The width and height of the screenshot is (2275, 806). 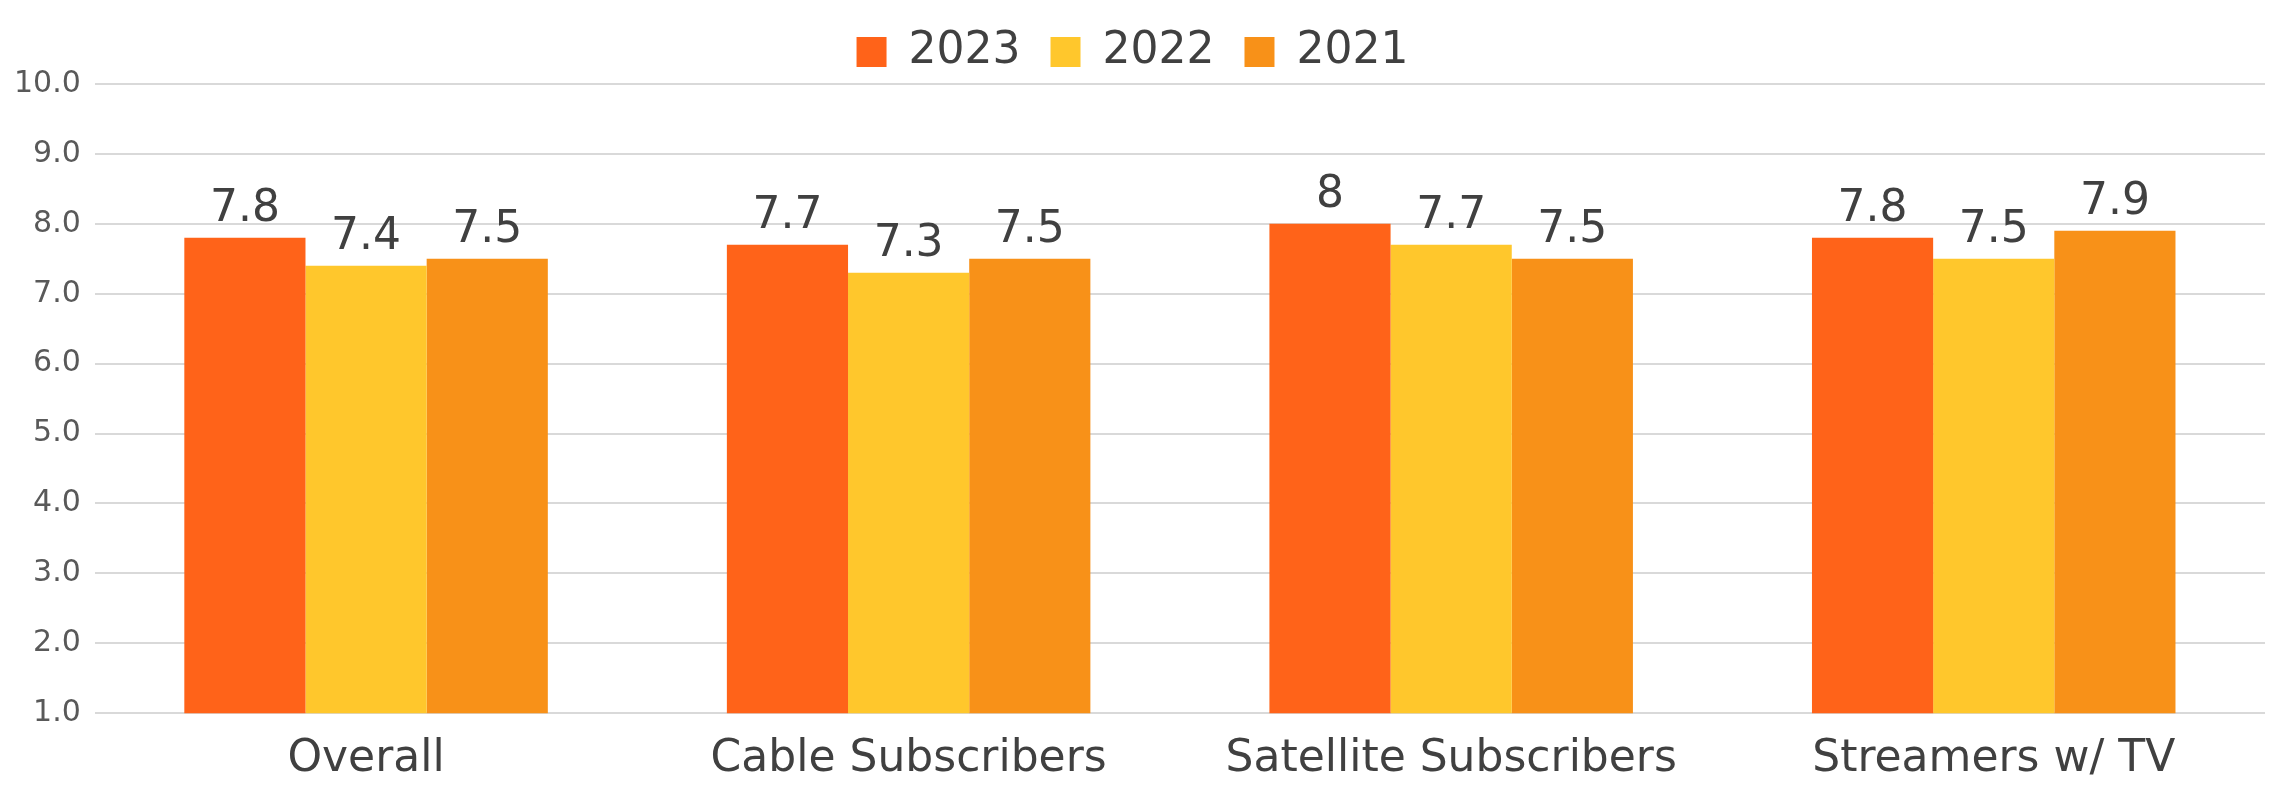 What do you see at coordinates (2114, 199) in the screenshot?
I see `data-label: 7.9` at bounding box center [2114, 199].